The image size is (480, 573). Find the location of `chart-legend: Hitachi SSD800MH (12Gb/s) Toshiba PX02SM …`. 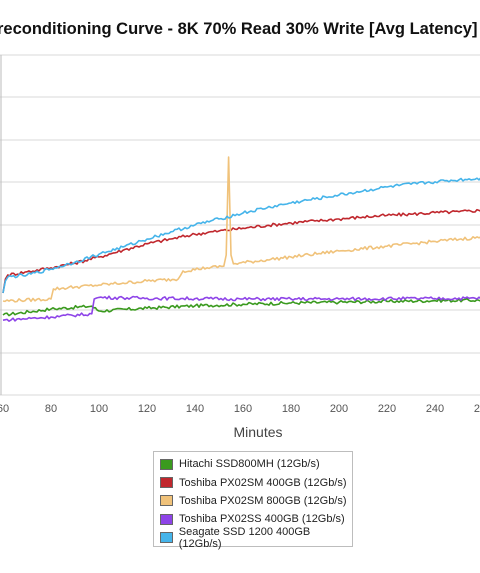

chart-legend: Hitachi SSD800MH (12Gb/s) Toshiba PX02SM … is located at coordinates (253, 500).